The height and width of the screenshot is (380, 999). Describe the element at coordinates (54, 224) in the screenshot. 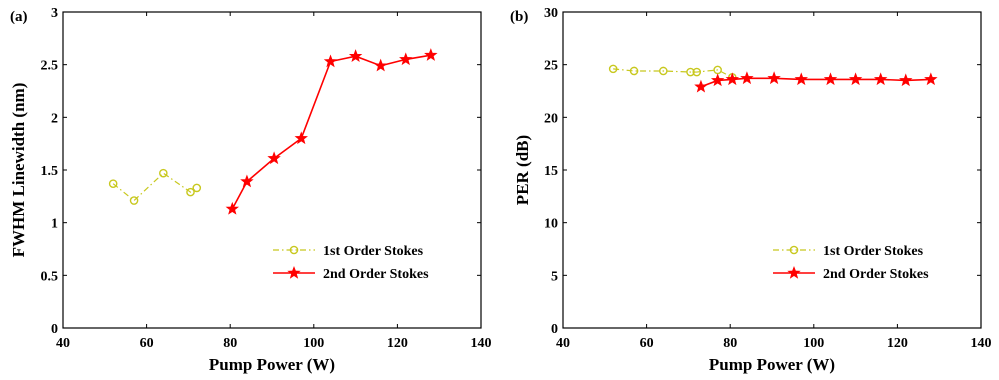

I see `y-tick-label: 1` at that location.